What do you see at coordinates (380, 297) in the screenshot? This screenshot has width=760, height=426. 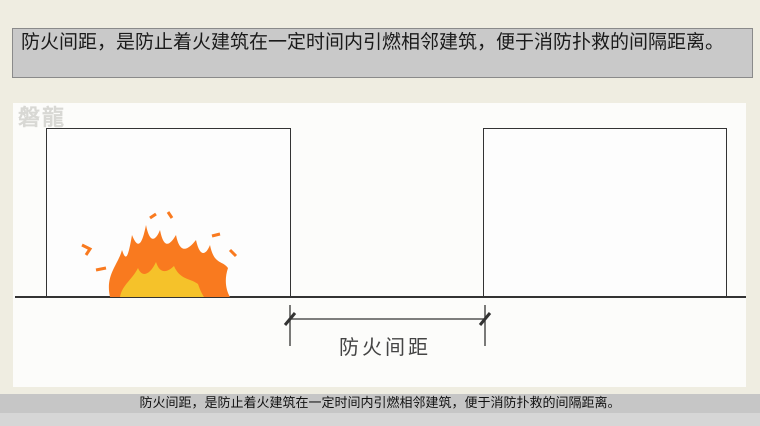 I see `ground-line` at bounding box center [380, 297].